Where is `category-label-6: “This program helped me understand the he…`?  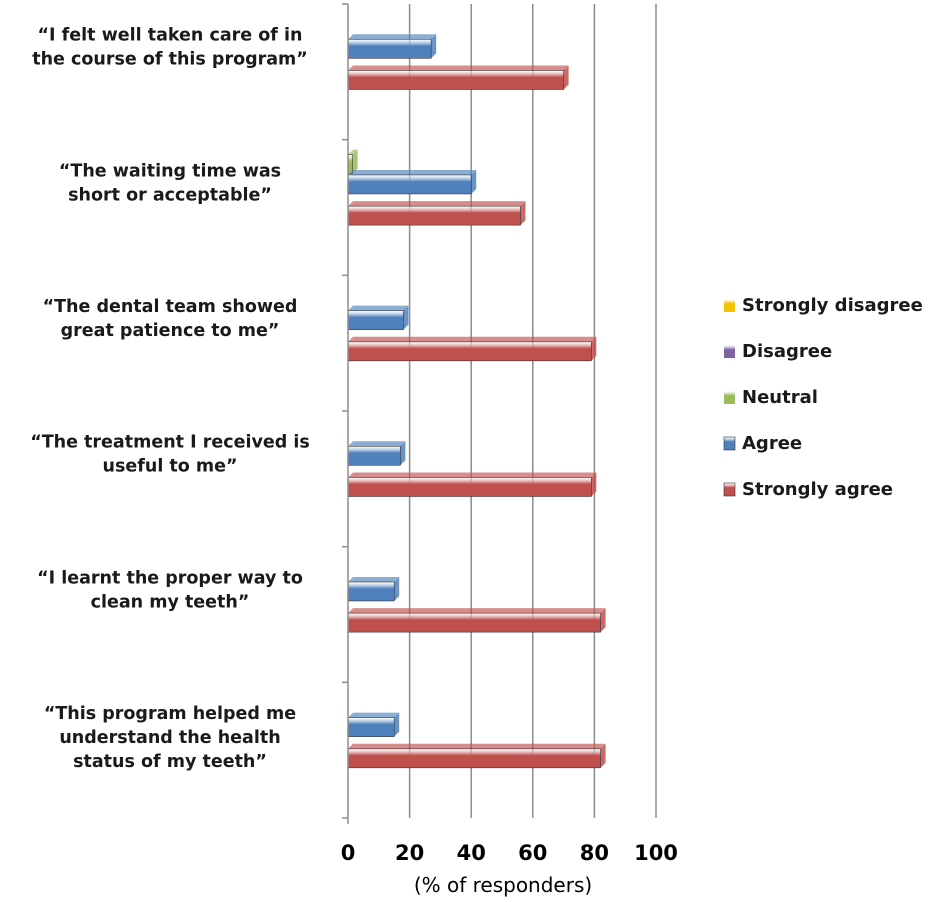 category-label-6: “This program helped me understand the he… is located at coordinates (170, 738).